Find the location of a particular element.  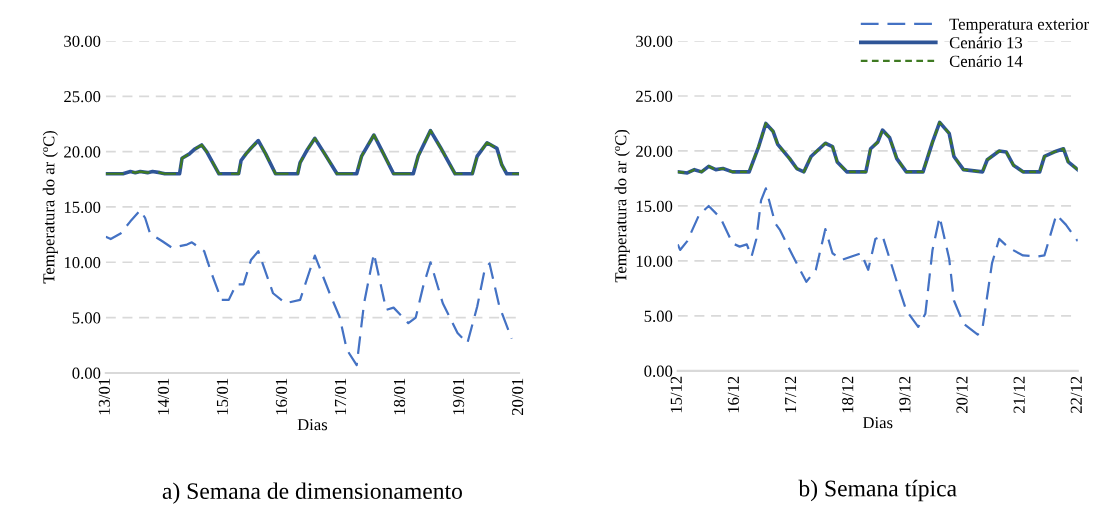

x-tick-label: 16/01 is located at coordinates (281, 396).